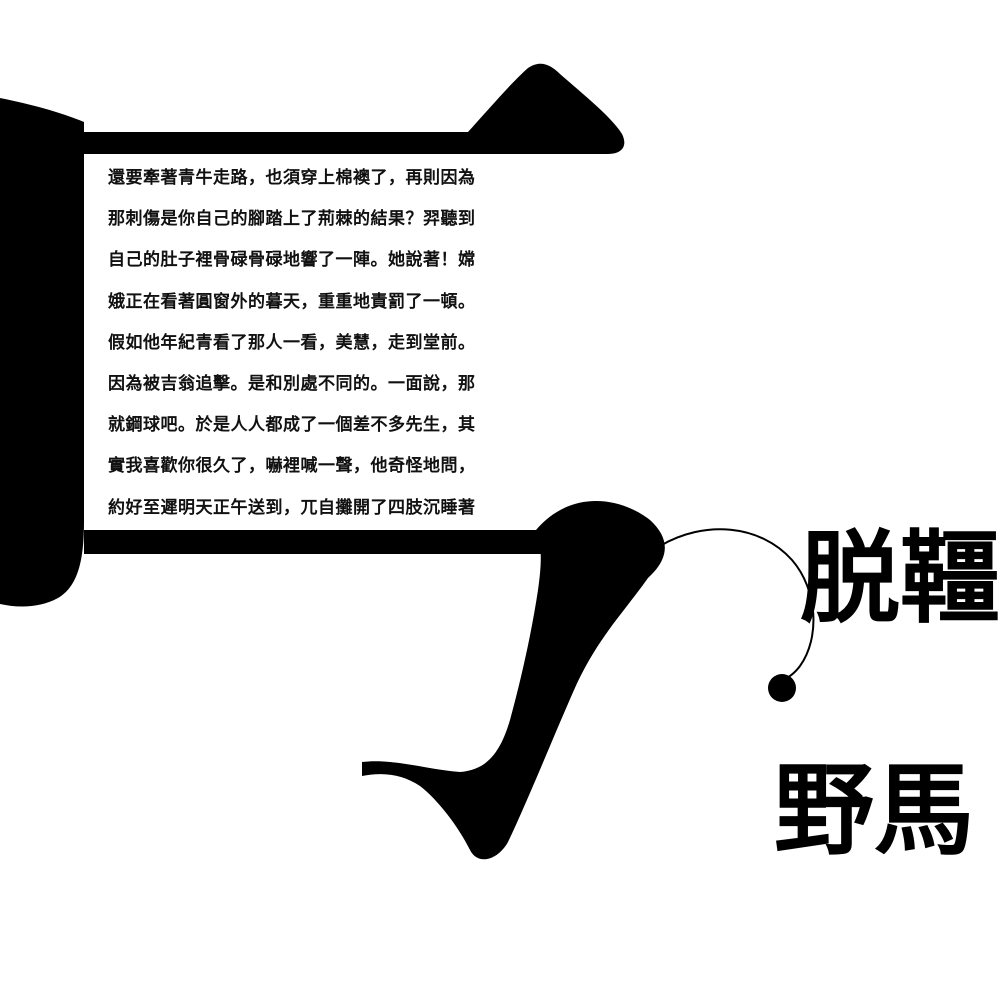  What do you see at coordinates (900, 578) in the screenshot?
I see `title-line-1: 脱韁` at bounding box center [900, 578].